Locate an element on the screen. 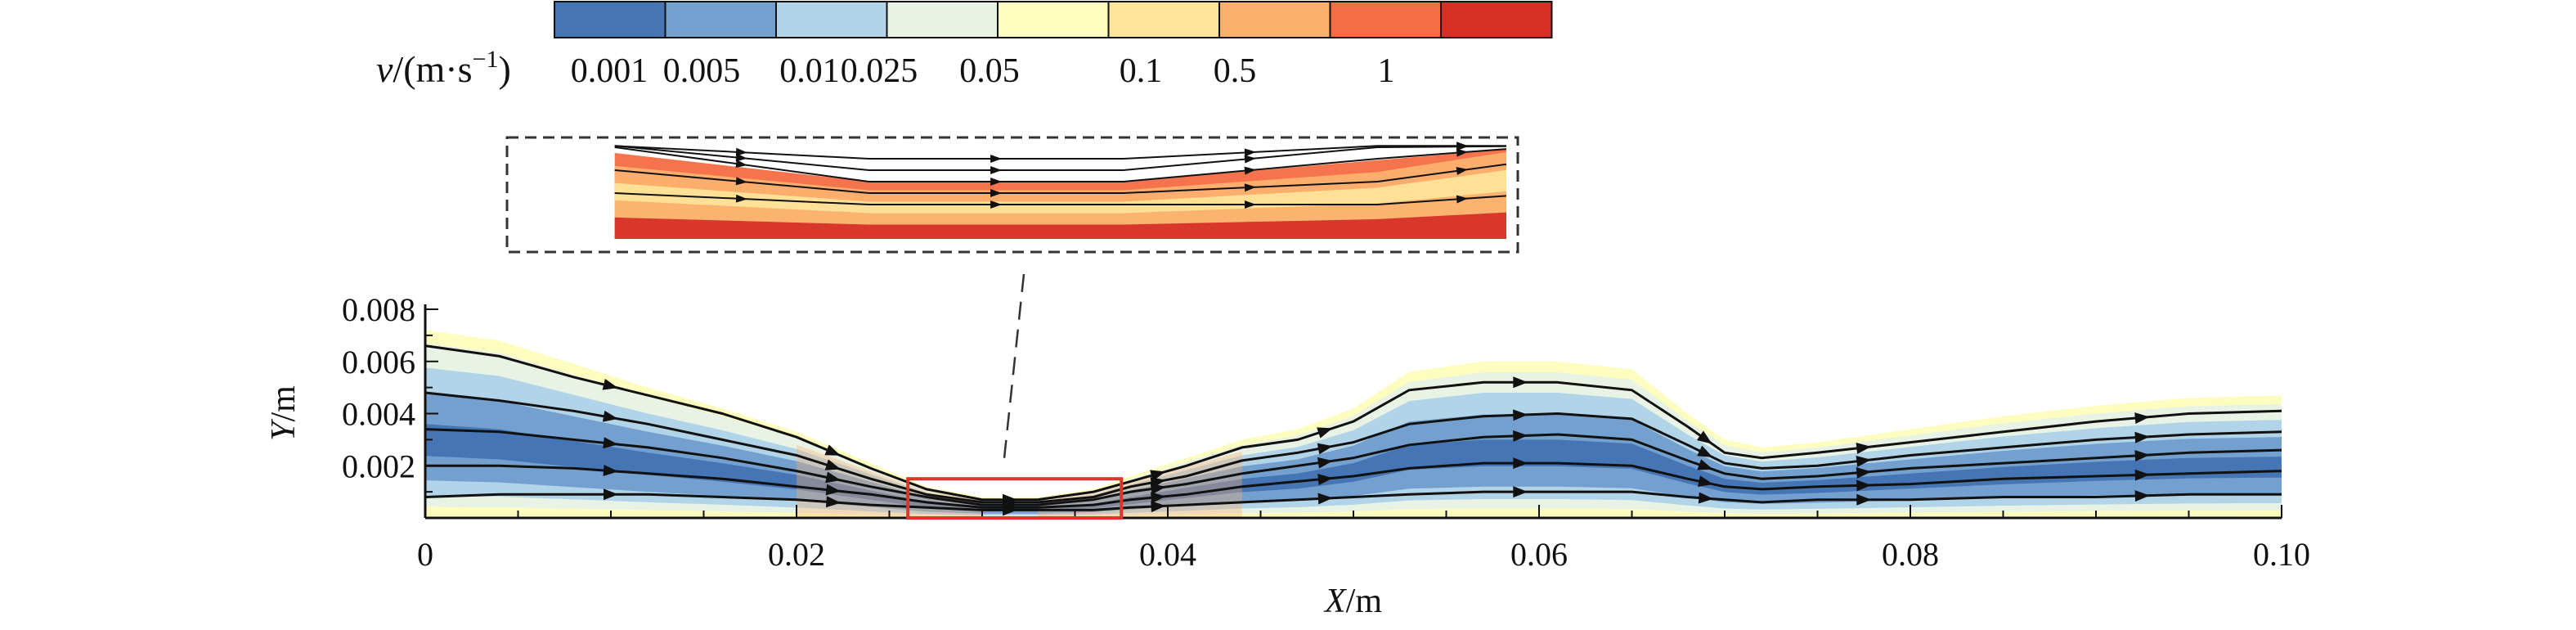 This screenshot has height=630, width=2576. highlight-region is located at coordinates (1015, 397).